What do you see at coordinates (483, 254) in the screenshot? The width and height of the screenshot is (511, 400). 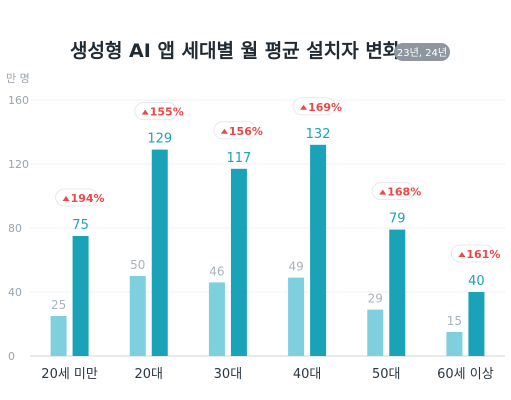 I see `growth-label-5: 161%` at bounding box center [483, 254].